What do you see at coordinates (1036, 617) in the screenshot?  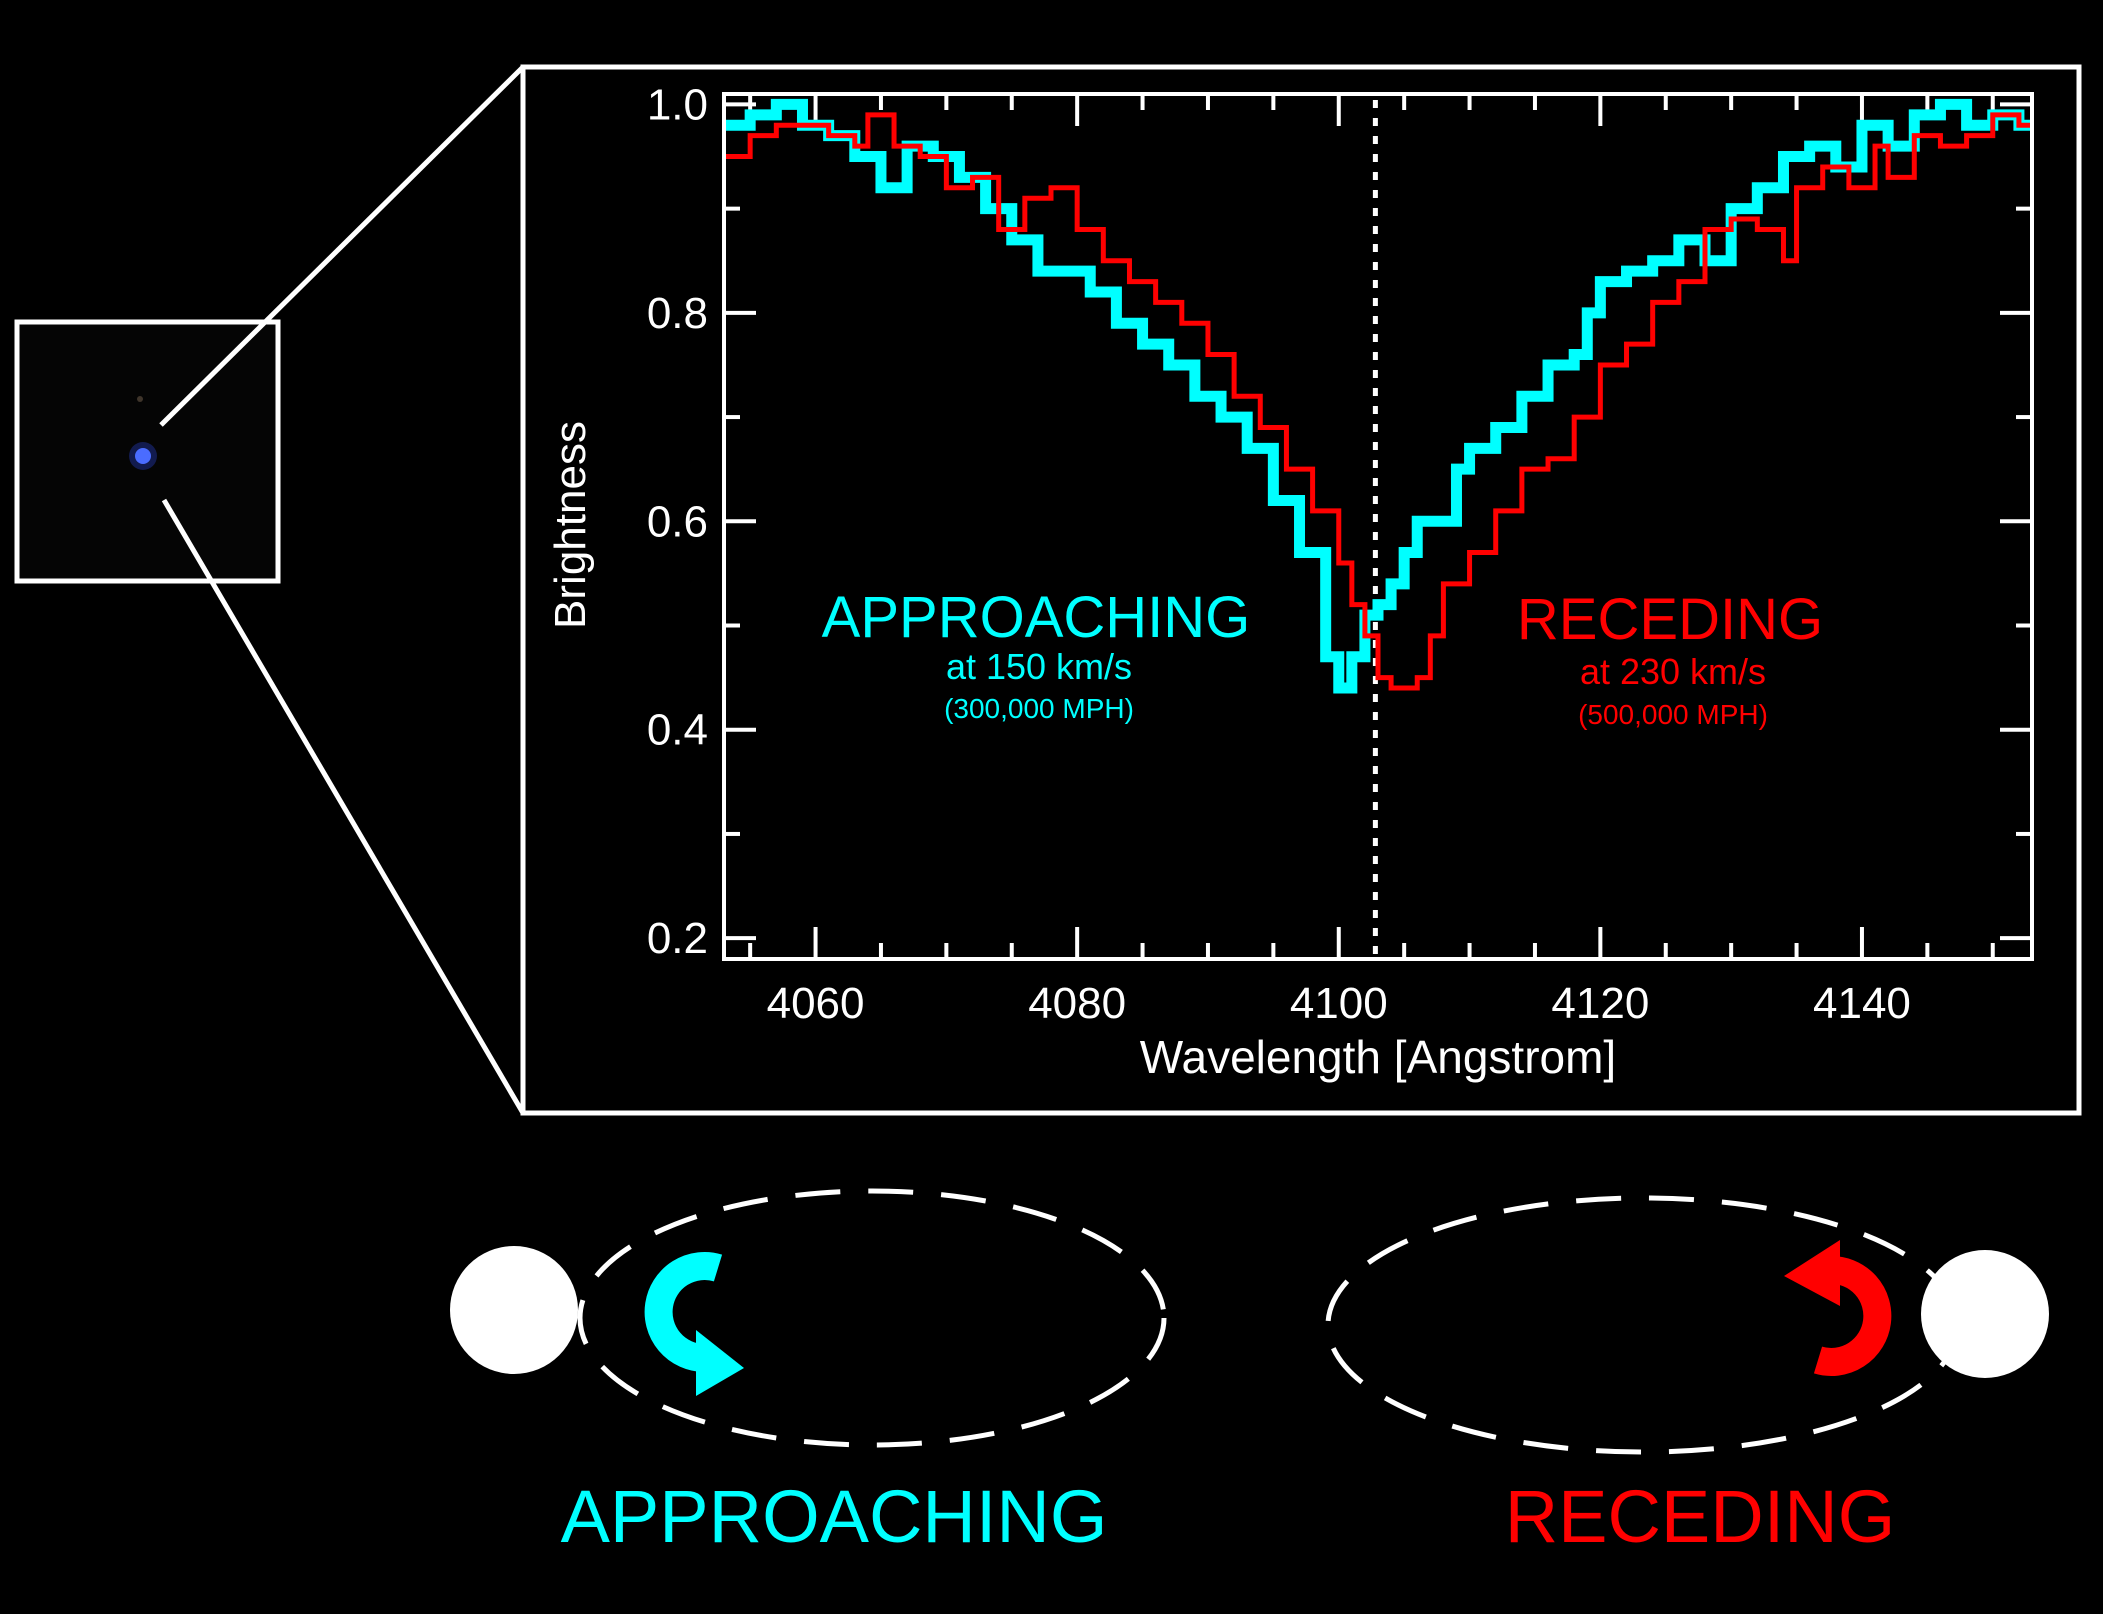 I see `approaching-title: APPROACHING` at bounding box center [1036, 617].